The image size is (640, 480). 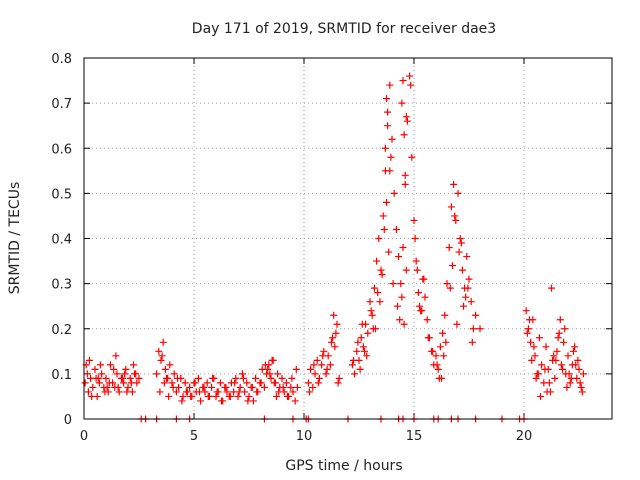 What do you see at coordinates (61, 149) in the screenshot?
I see `y-tick-label: 0.6` at bounding box center [61, 149].